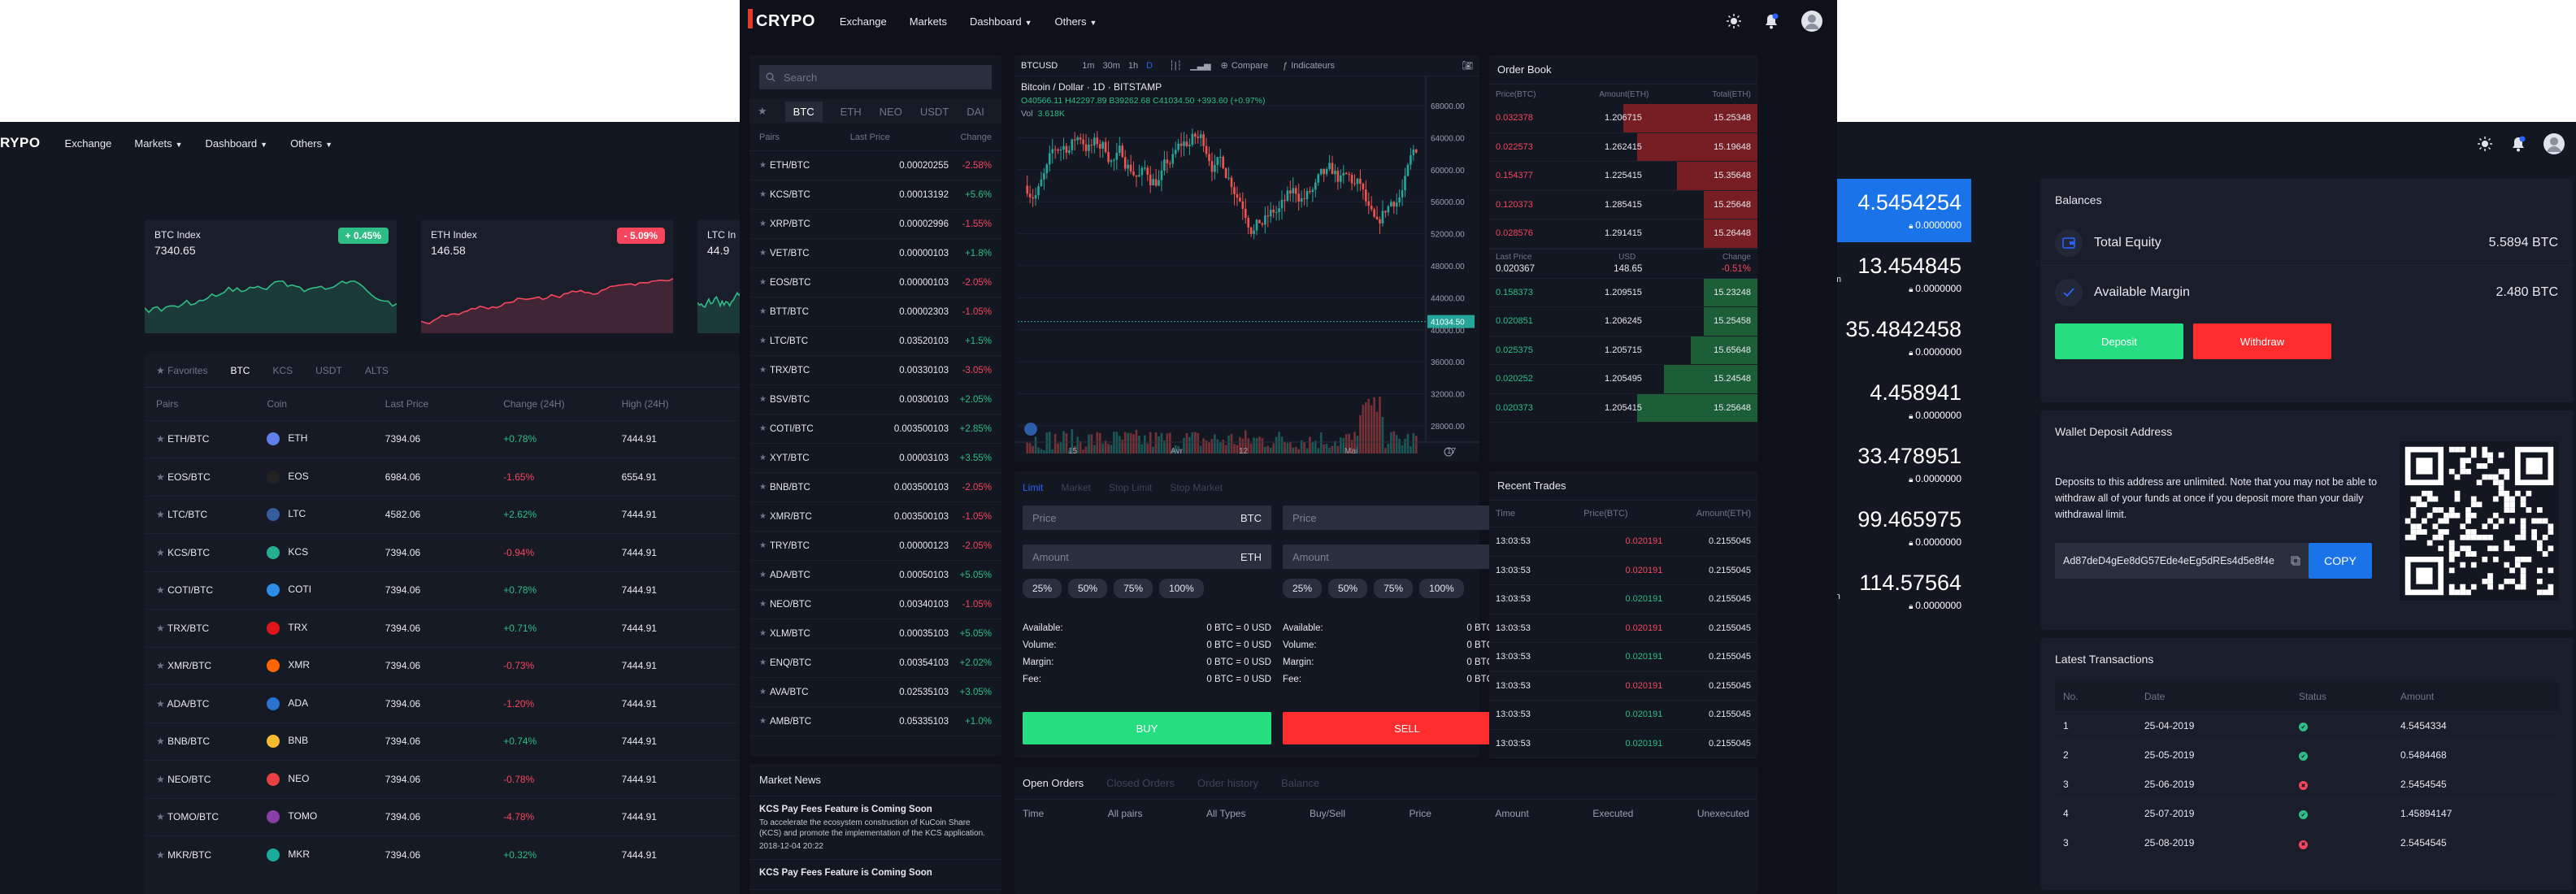  Describe the element at coordinates (875, 692) in the screenshot. I see `market-row: ★ AVA/BTC 0.02535103 +3.05%` at that location.